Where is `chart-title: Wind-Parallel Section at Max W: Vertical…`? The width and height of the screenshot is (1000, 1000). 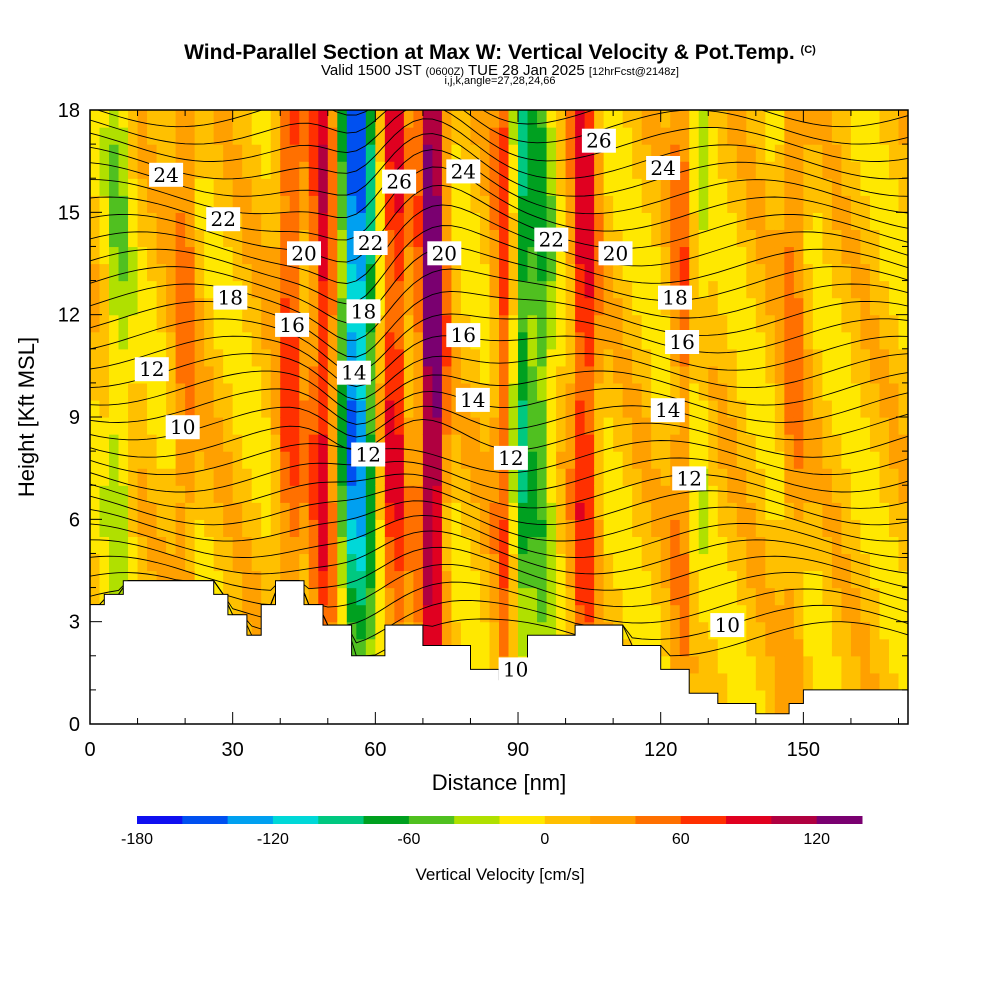
chart-title: Wind-Parallel Section at Max W: Vertical… is located at coordinates (500, 51).